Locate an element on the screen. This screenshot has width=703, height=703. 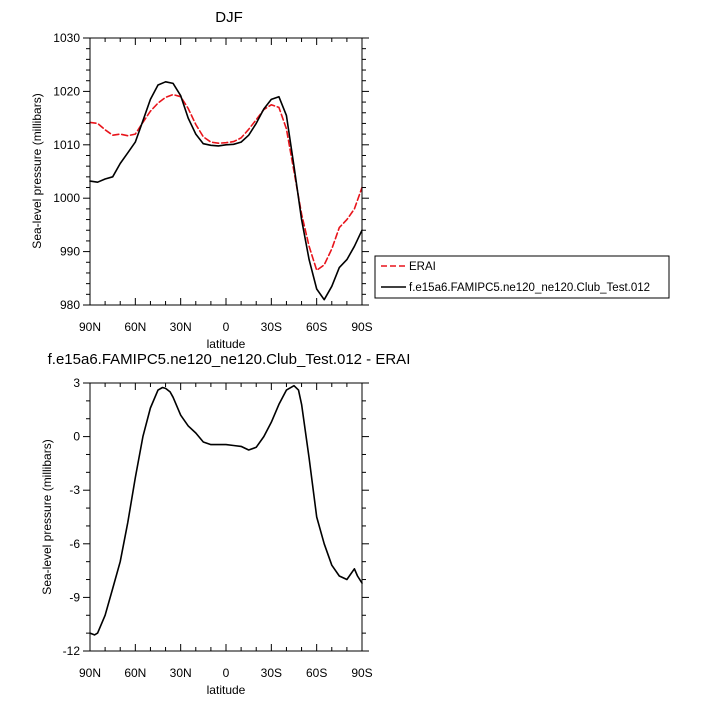
y-tick-label: 980 is located at coordinates (70, 305).